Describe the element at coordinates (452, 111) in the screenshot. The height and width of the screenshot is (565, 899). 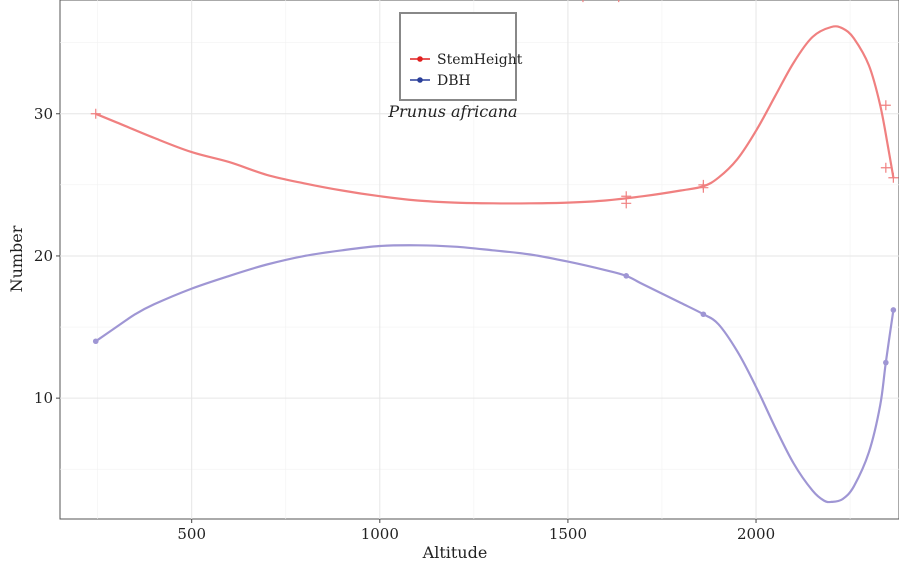
I see `species-annotation: Prunus africana` at that location.